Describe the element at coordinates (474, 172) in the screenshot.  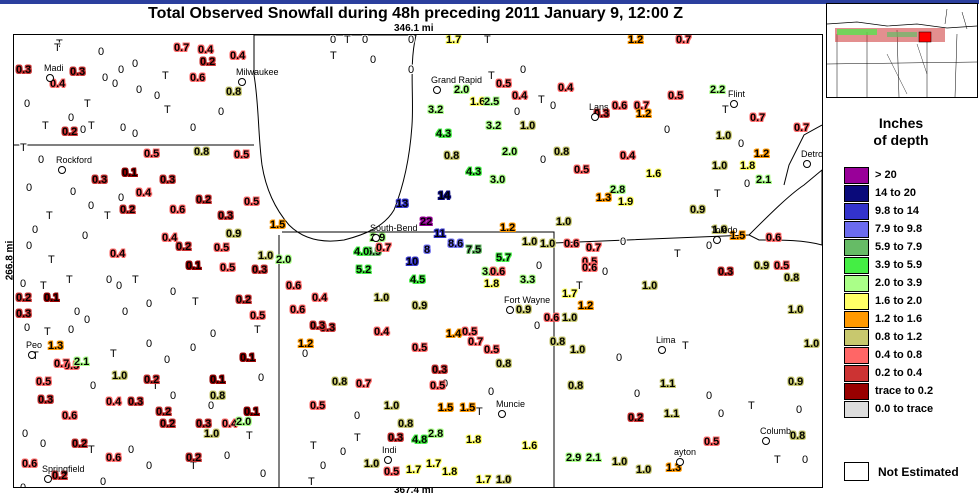
I see `snowfall-observation: 4.3` at that location.